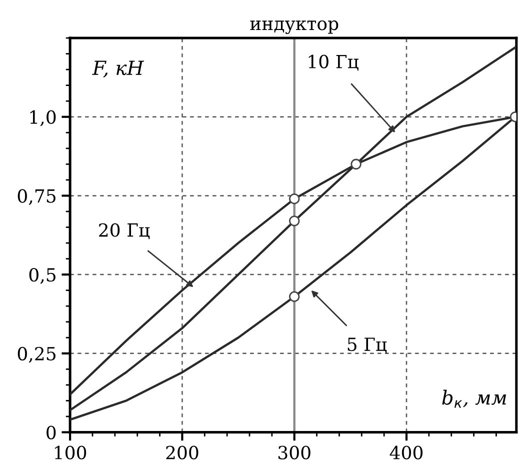 The height and width of the screenshot is (475, 519). Describe the element at coordinates (333, 62) in the screenshot. I see `annotation: 10 Гц` at that location.